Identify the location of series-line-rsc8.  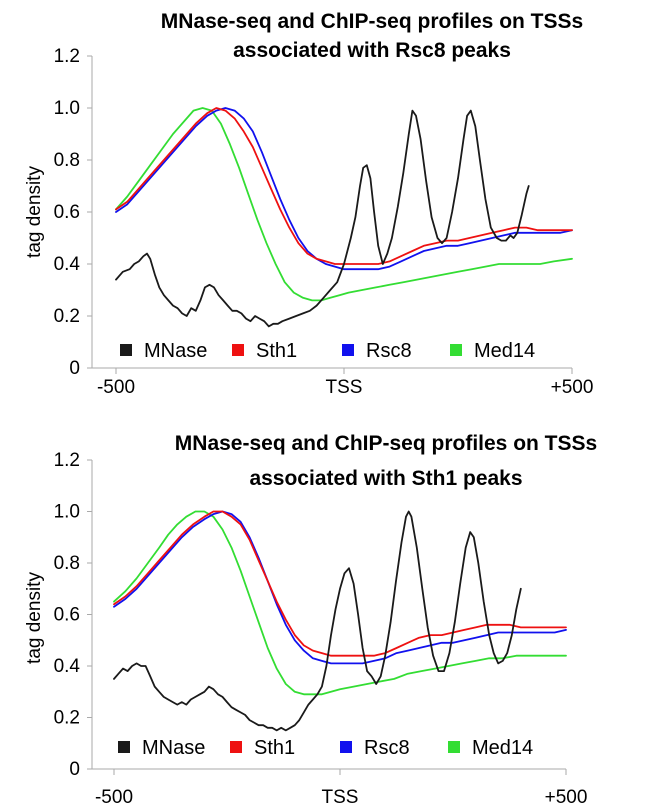
(344, 189).